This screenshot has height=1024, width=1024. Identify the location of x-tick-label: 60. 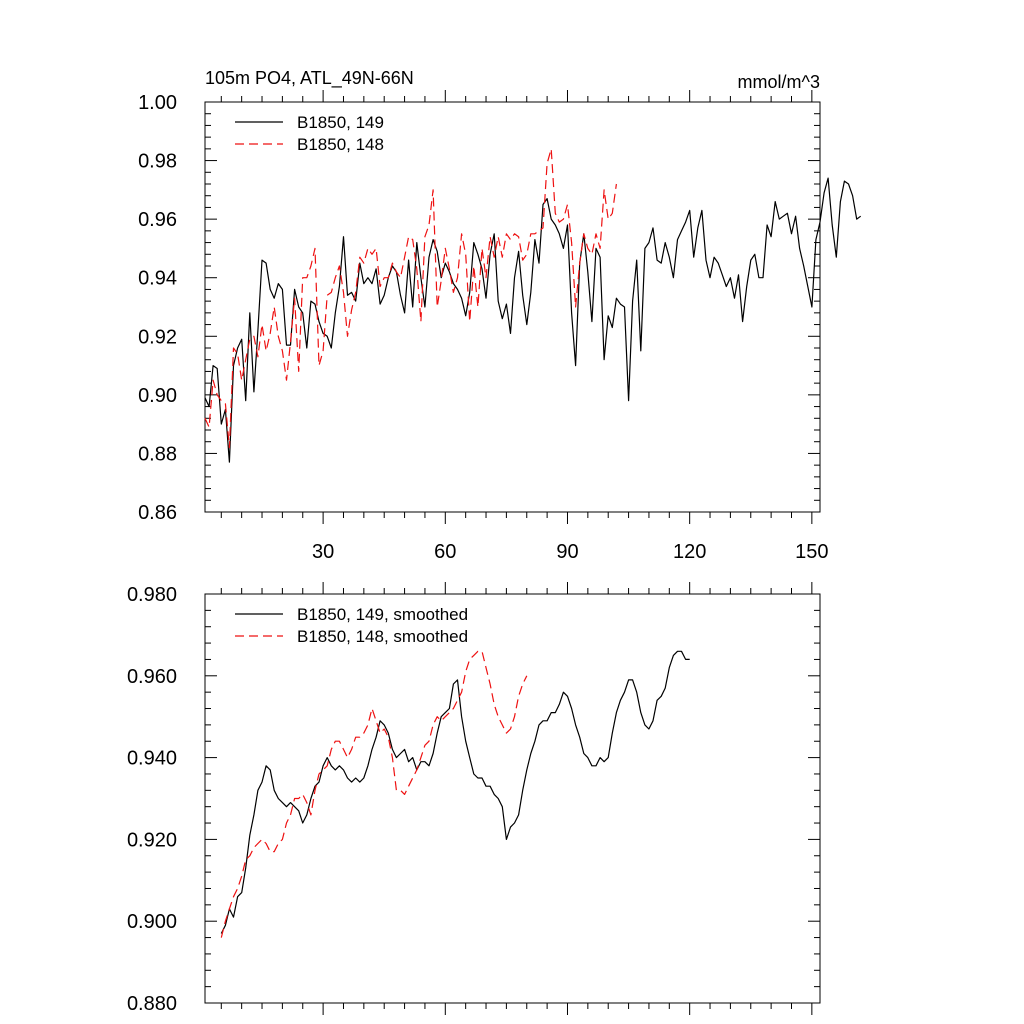
(445, 552).